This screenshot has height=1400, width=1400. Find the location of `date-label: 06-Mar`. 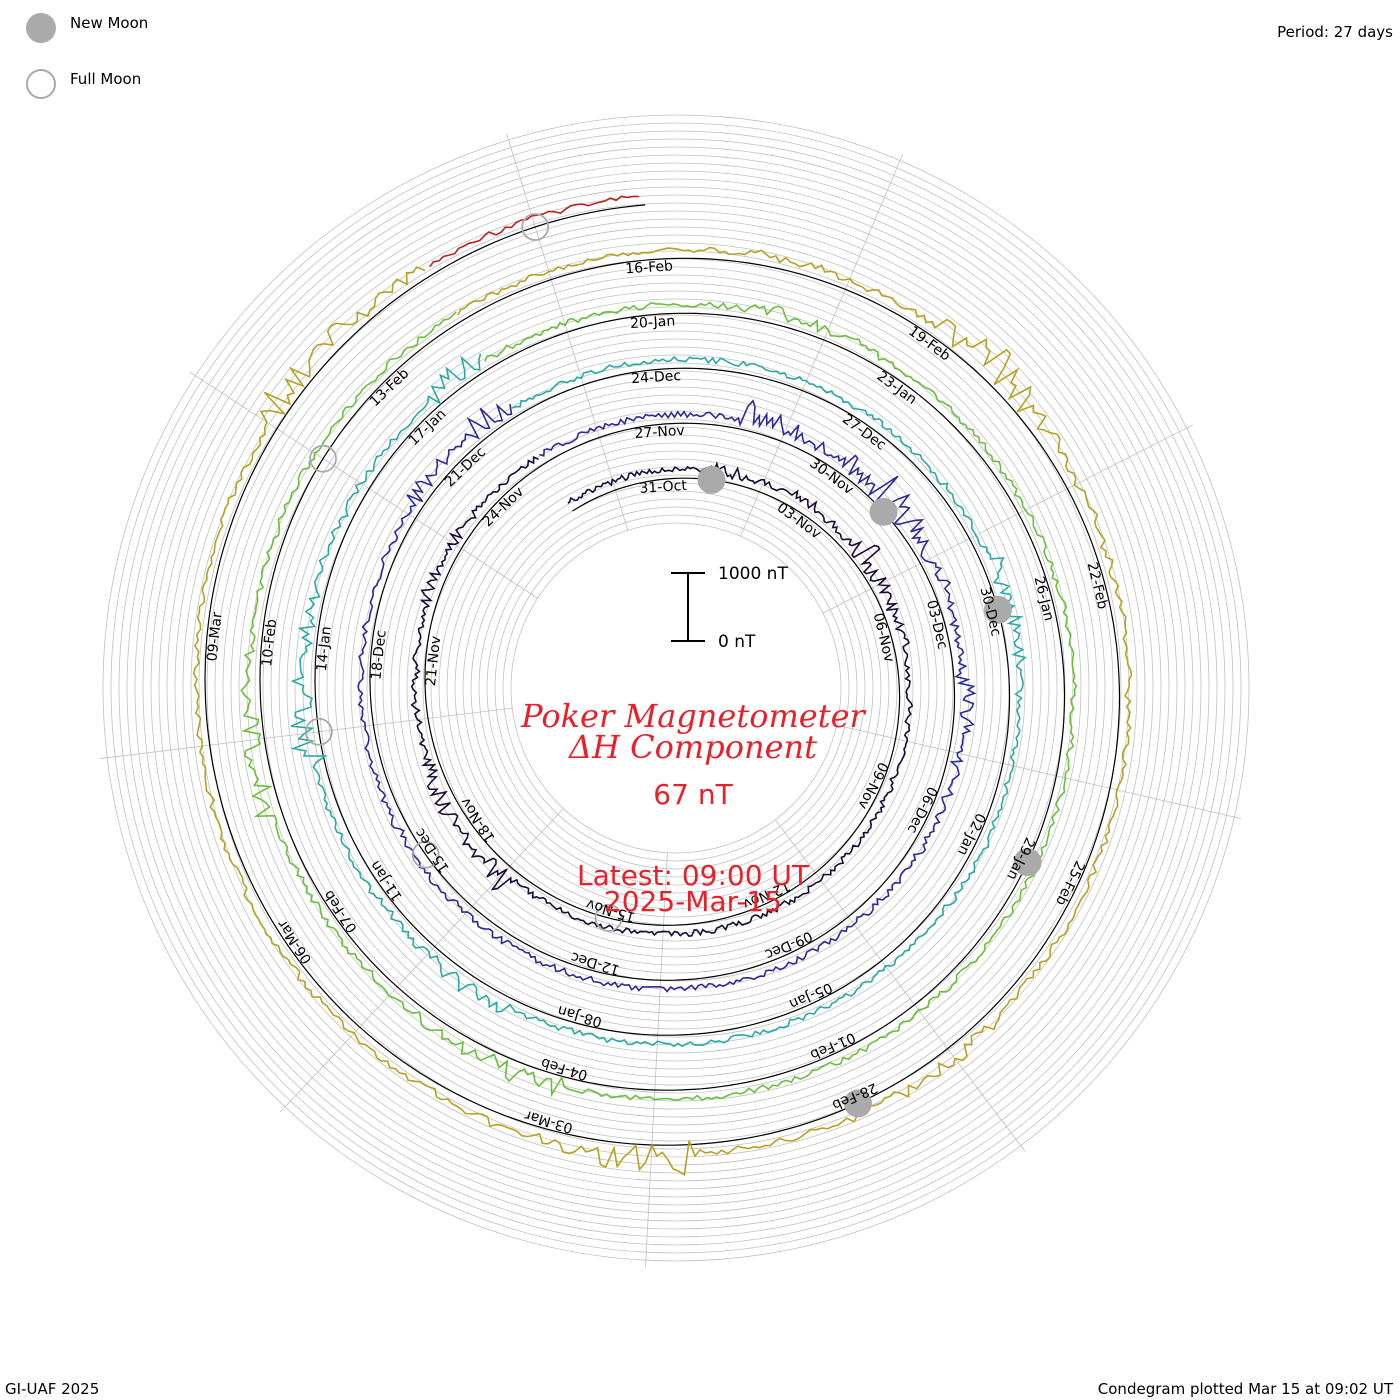

date-label: 06-Mar is located at coordinates (295, 942).